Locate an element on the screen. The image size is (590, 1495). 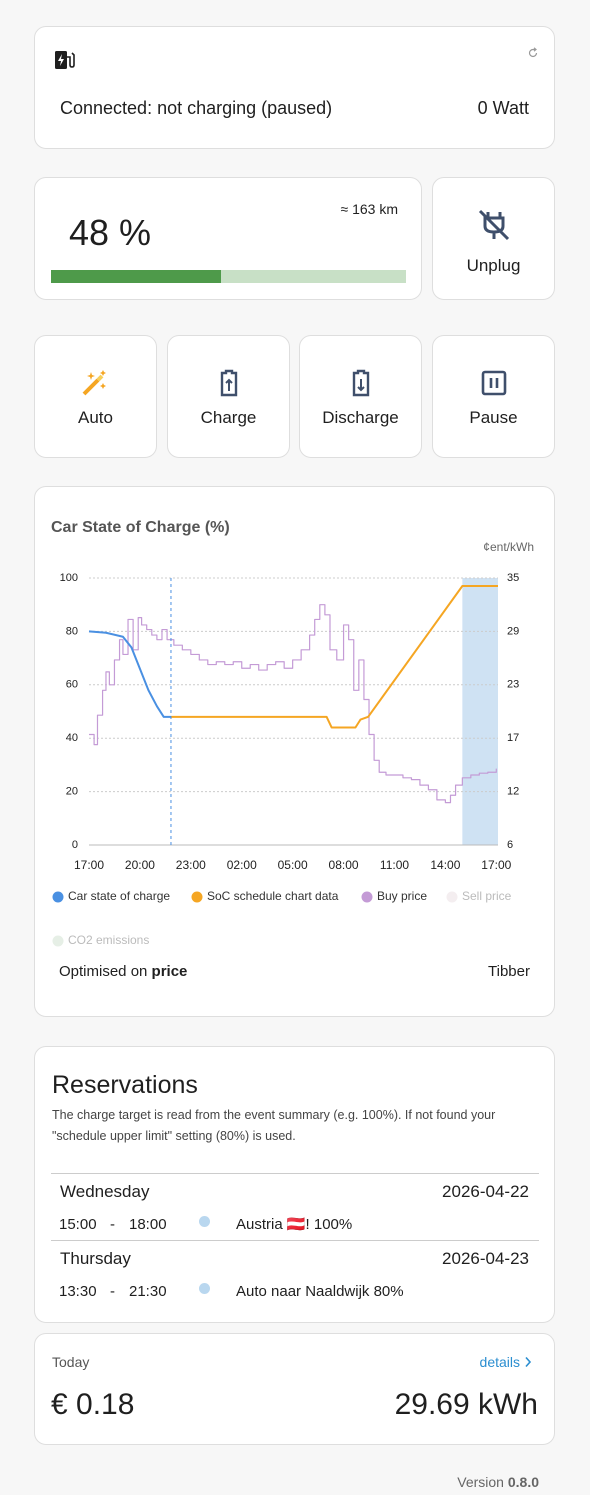
refresh-icon is located at coordinates (533, 53).